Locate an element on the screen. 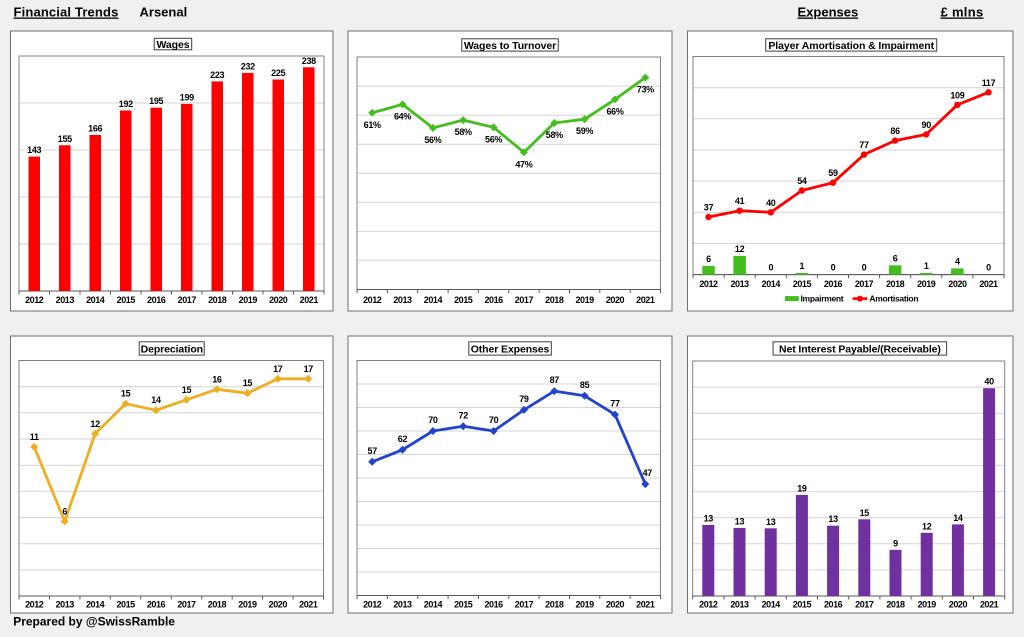 The image size is (1024, 637). svg-text: 192 is located at coordinates (126, 104).